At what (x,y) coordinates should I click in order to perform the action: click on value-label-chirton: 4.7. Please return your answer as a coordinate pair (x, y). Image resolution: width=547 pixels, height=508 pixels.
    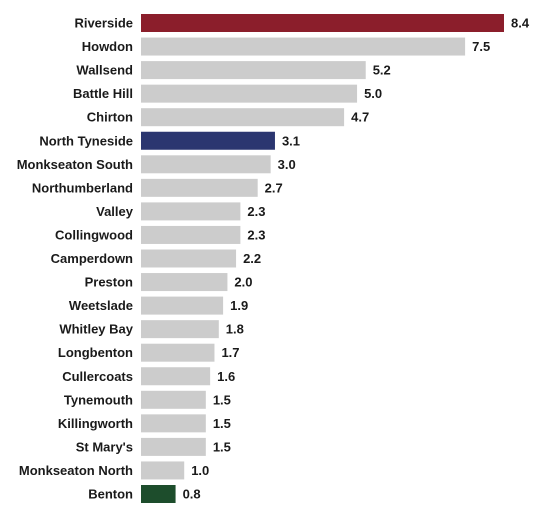
    Looking at the image, I should click on (360, 117).